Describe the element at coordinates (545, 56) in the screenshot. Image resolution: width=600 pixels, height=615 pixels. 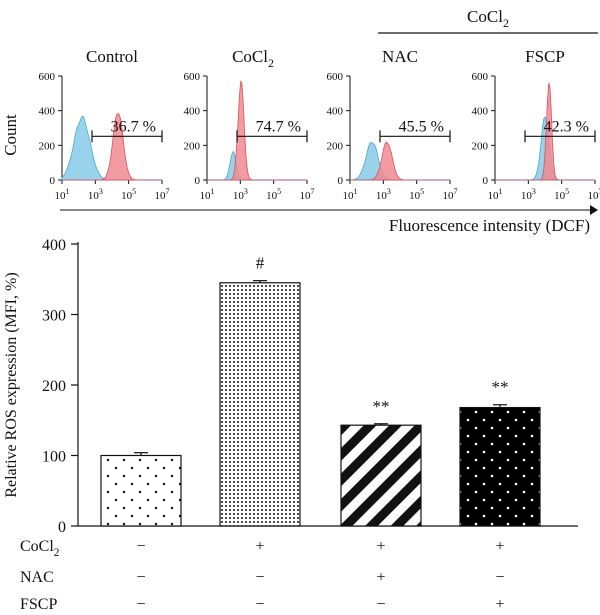
I see `histogram-title: FSCP` at that location.